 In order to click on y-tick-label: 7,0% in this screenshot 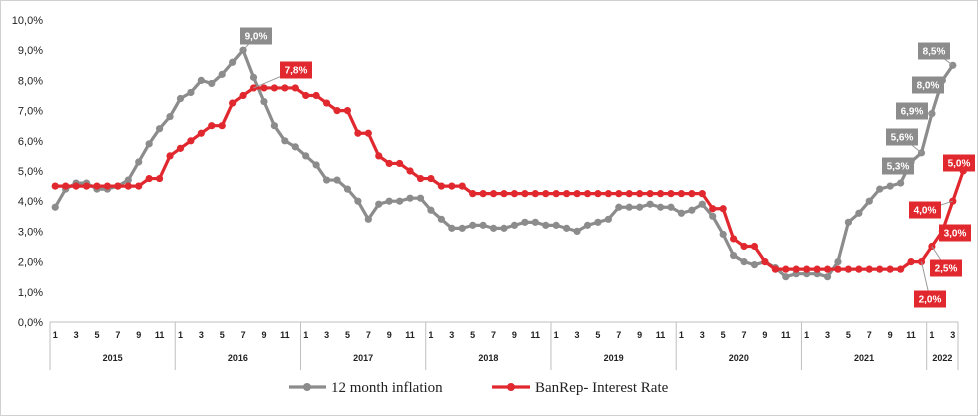, I will do `click(30, 112)`.